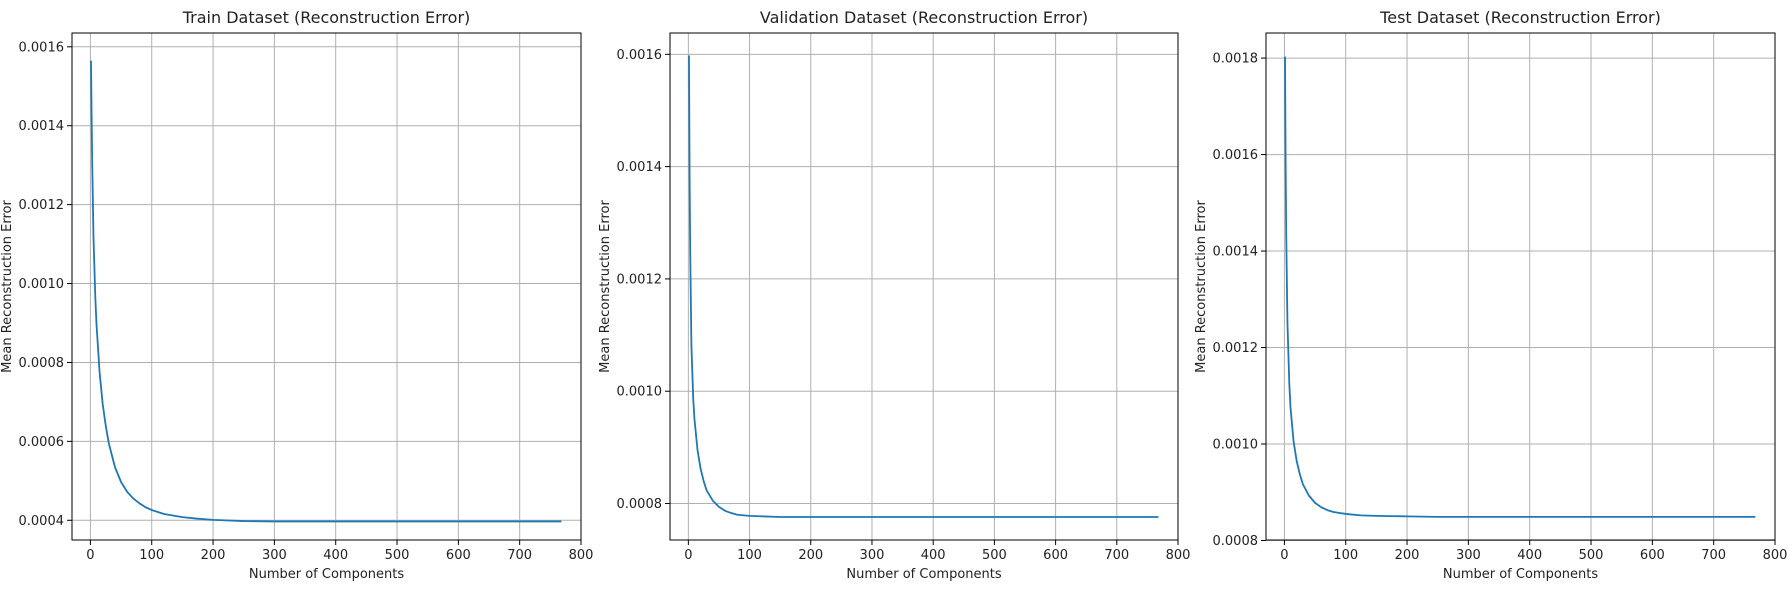 This screenshot has width=1789, height=594. Describe the element at coordinates (1236, 59) in the screenshot. I see `y-tick-label: 0.0018` at that location.